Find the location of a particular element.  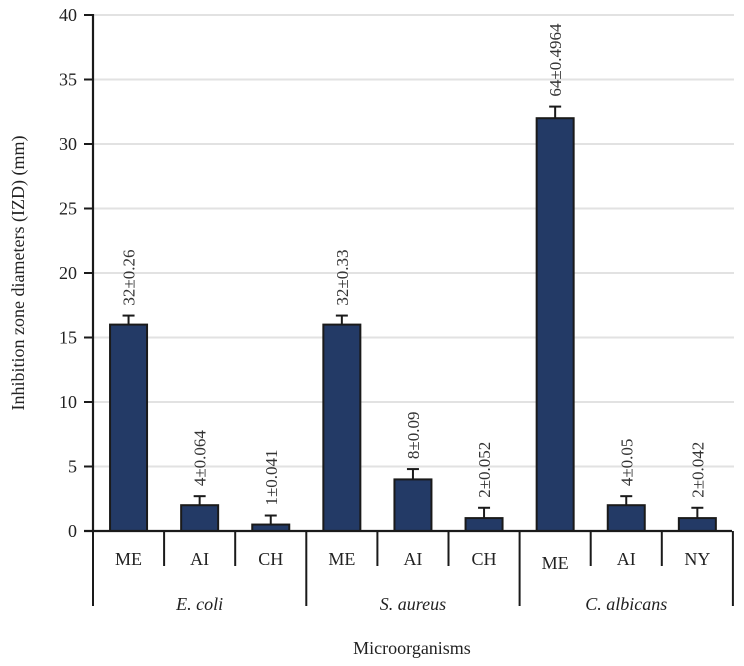

group-label: E. coli is located at coordinates (199, 604).